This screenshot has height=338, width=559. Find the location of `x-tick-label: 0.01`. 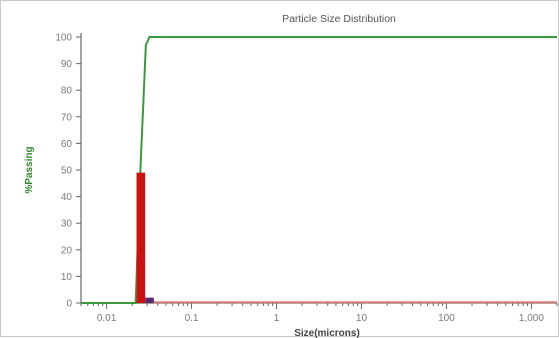

x-tick-label: 0.01 is located at coordinates (107, 318).